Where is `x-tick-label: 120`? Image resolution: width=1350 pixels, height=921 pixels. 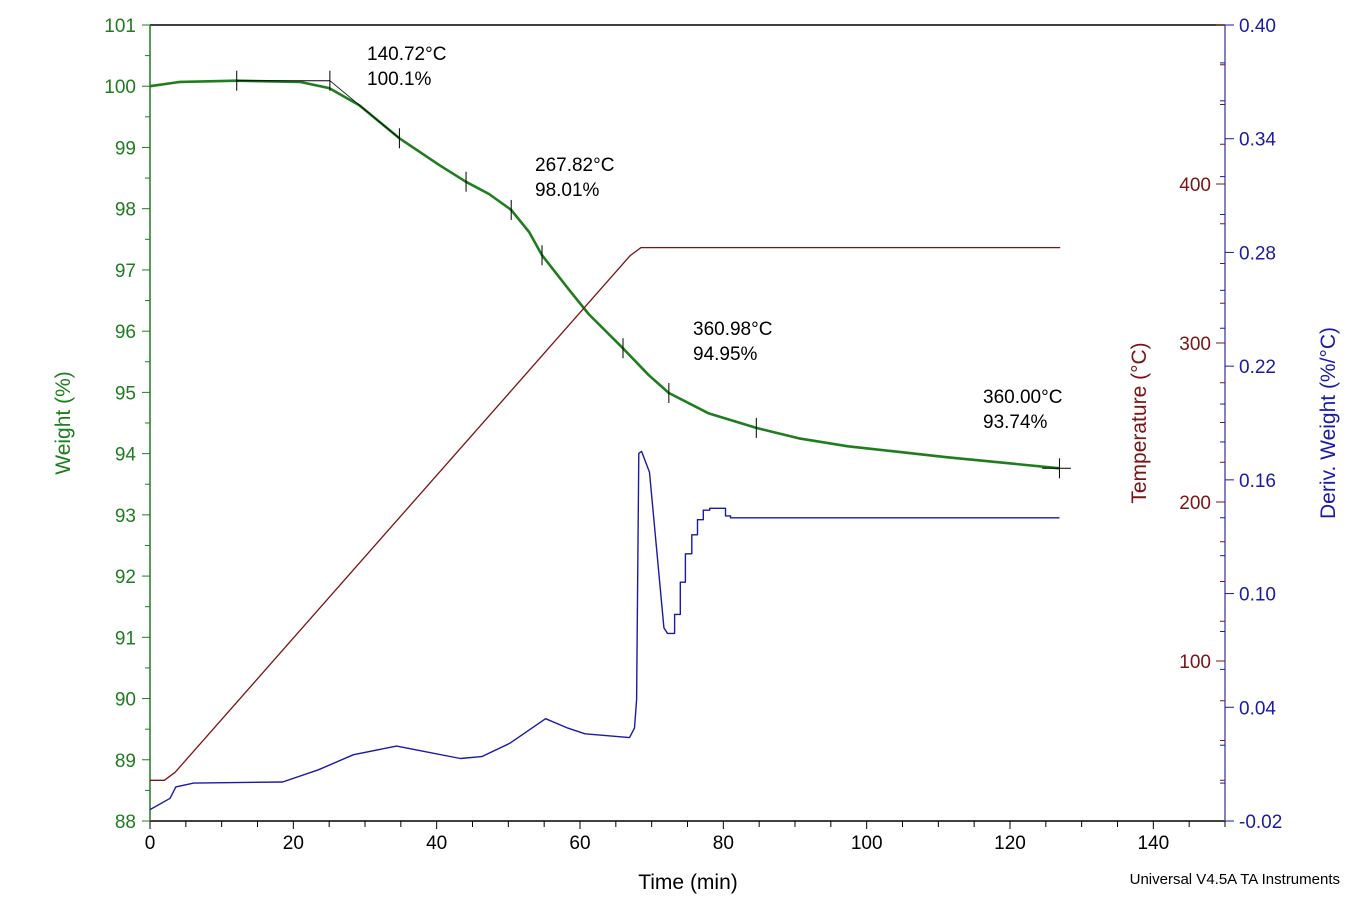 x-tick-label: 120 is located at coordinates (1010, 843).